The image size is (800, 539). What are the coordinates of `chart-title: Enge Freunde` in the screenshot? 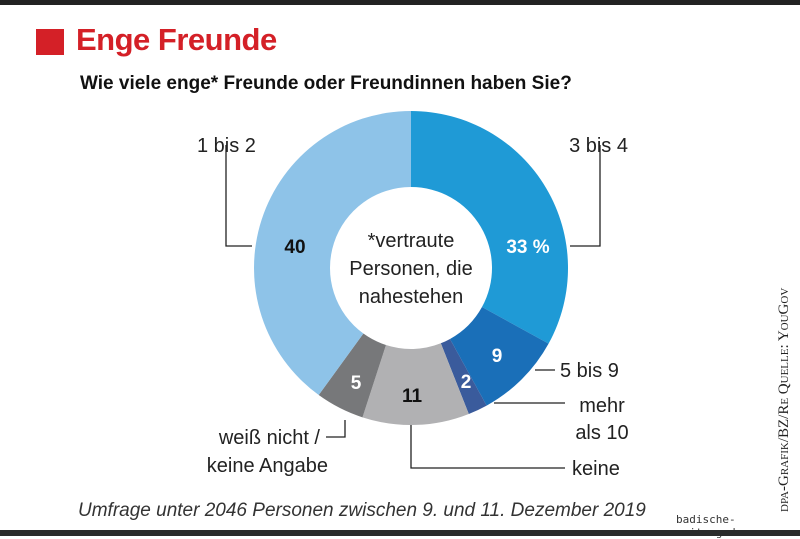 It's located at (176, 39).